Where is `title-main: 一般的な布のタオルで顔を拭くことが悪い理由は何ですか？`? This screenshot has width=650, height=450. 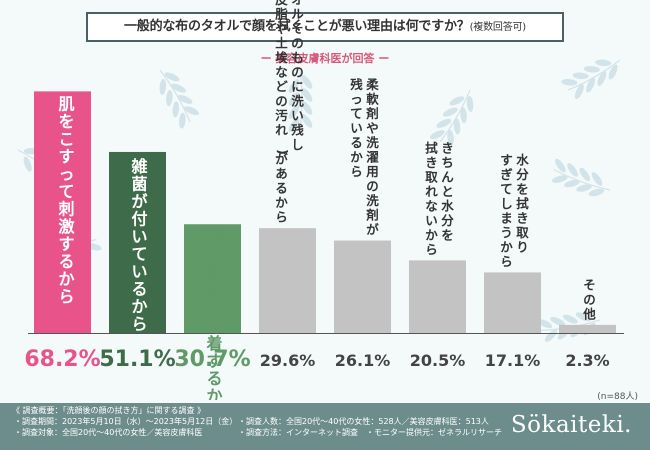
title-main: 一般的な布のタオルで顔を拭くことが悪い理由は何ですか？ is located at coordinates (296, 26).